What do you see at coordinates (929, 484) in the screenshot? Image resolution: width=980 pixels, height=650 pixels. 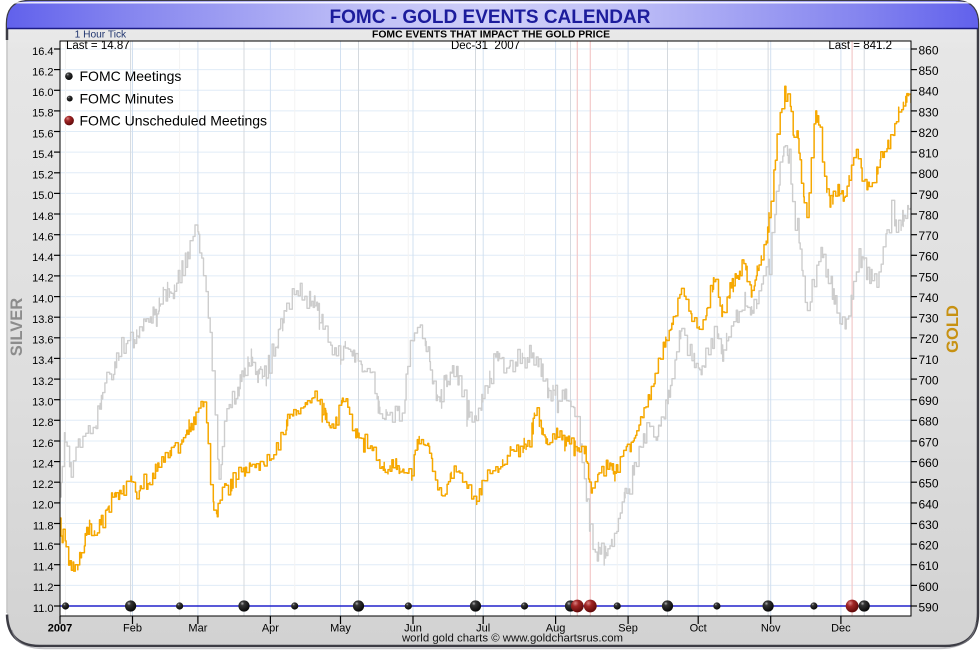 I see `svg-text: 650` at bounding box center [929, 484].